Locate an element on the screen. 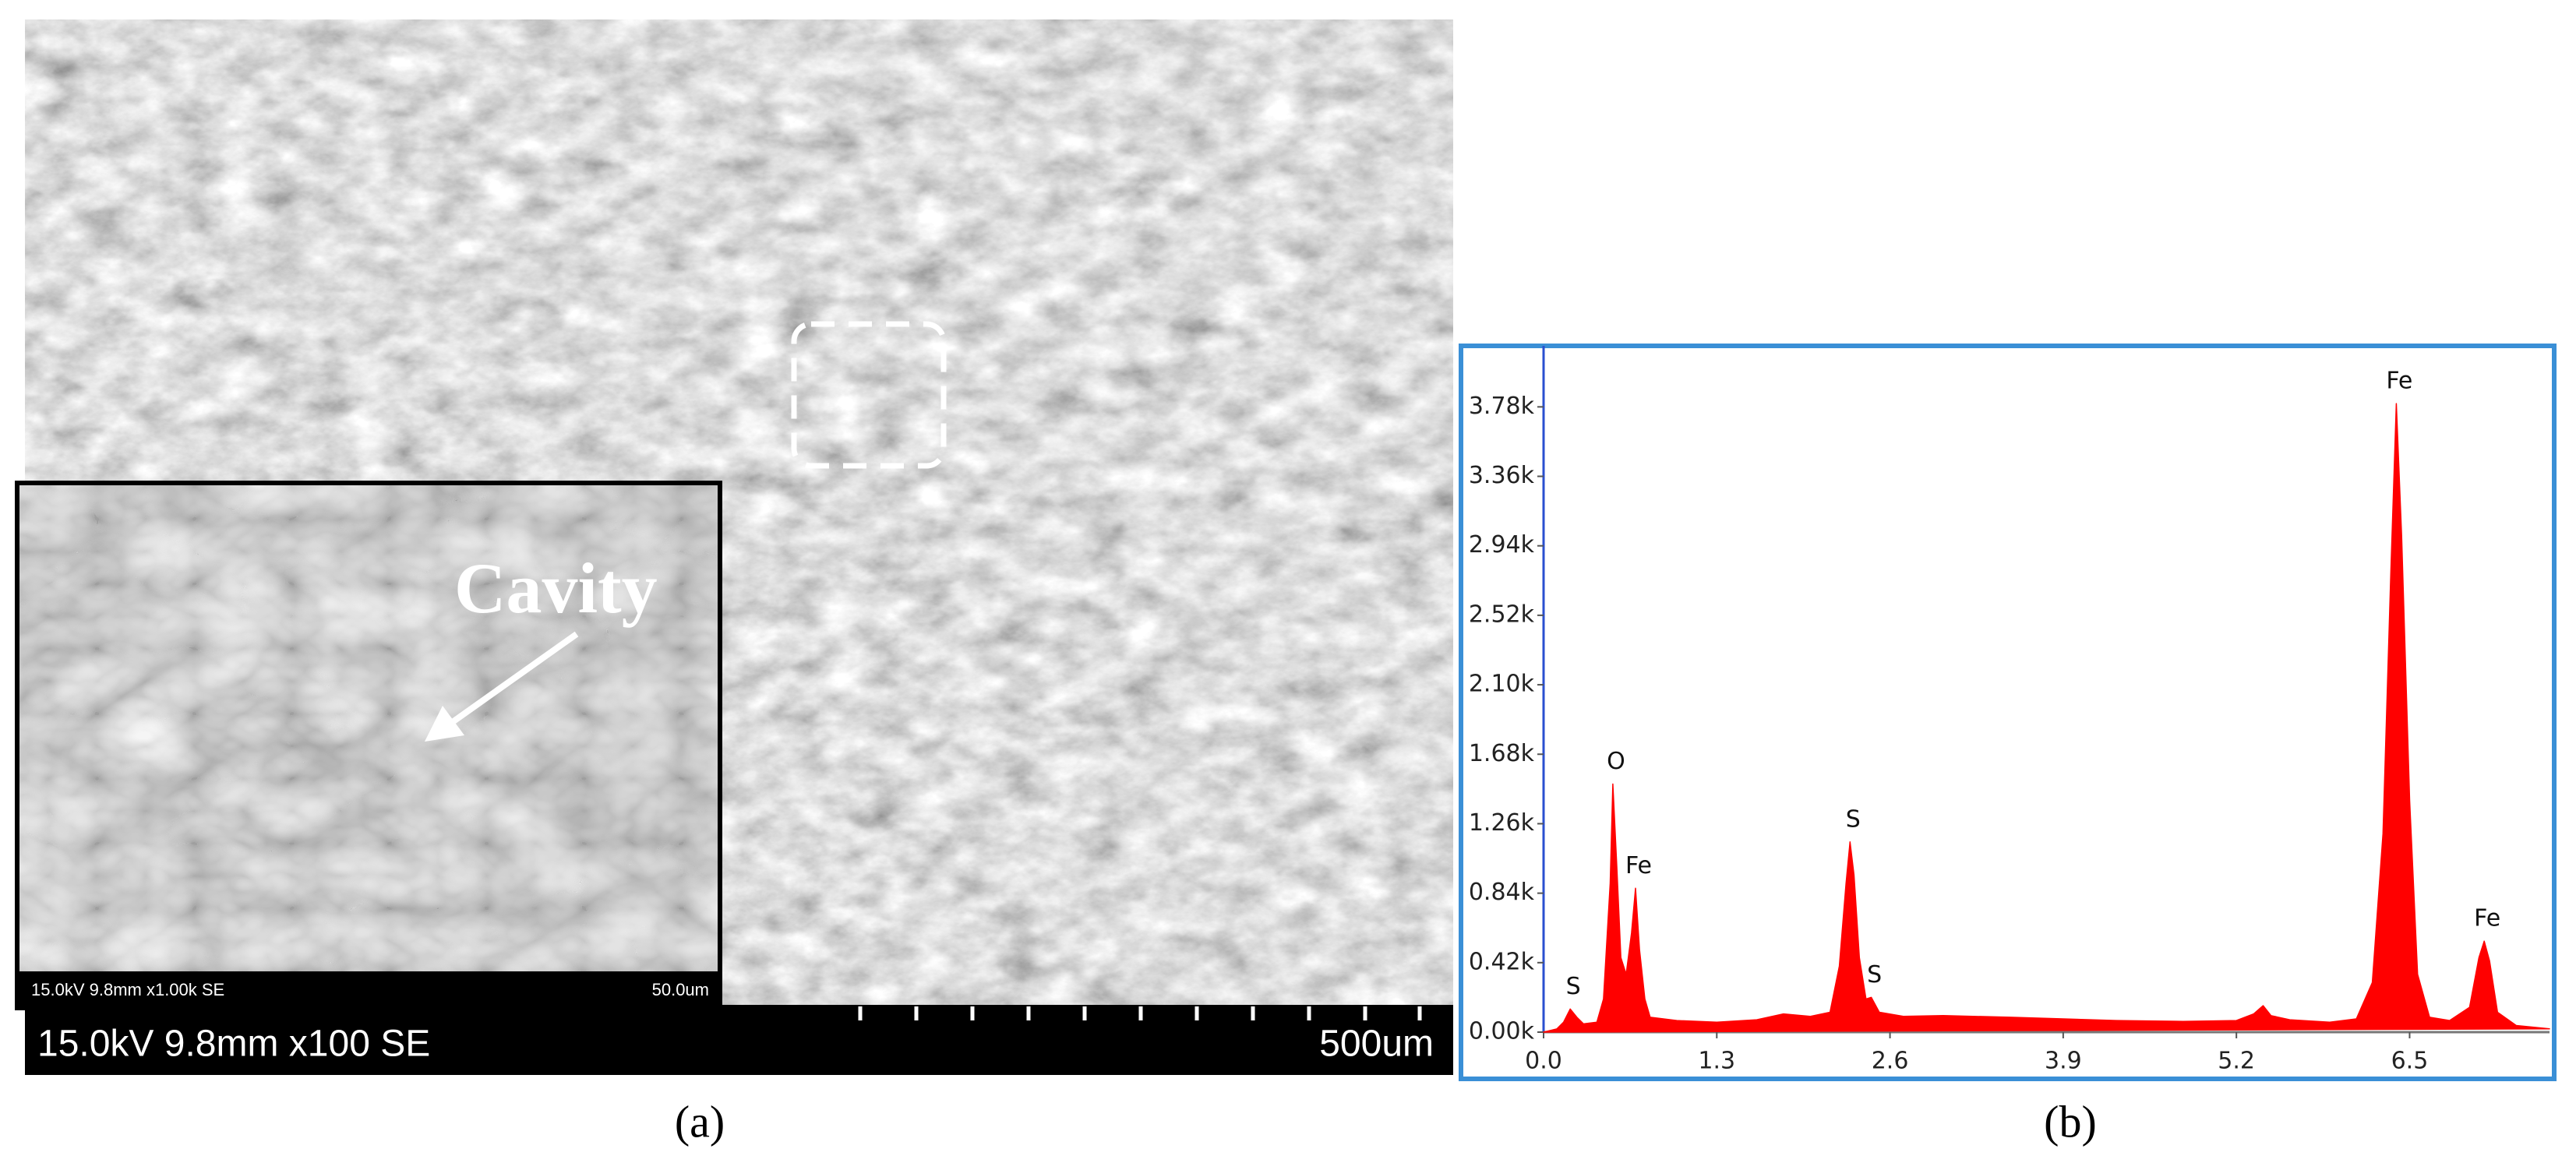 Image resolution: width=2576 pixels, height=1170 pixels. inset-frame is located at coordinates (368, 745).